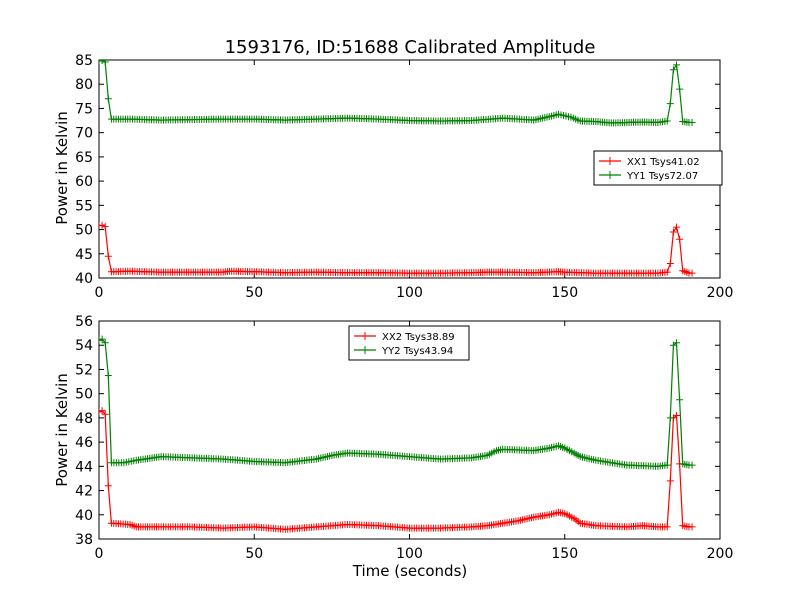 This screenshot has height=600, width=800. Describe the element at coordinates (84, 109) in the screenshot. I see `top-y-tick-label: 75` at that location.